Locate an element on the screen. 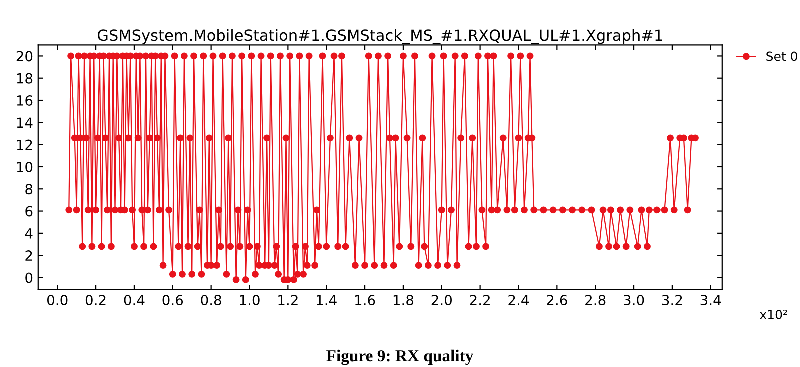  x-tick-label: 3.2 is located at coordinates (672, 300).